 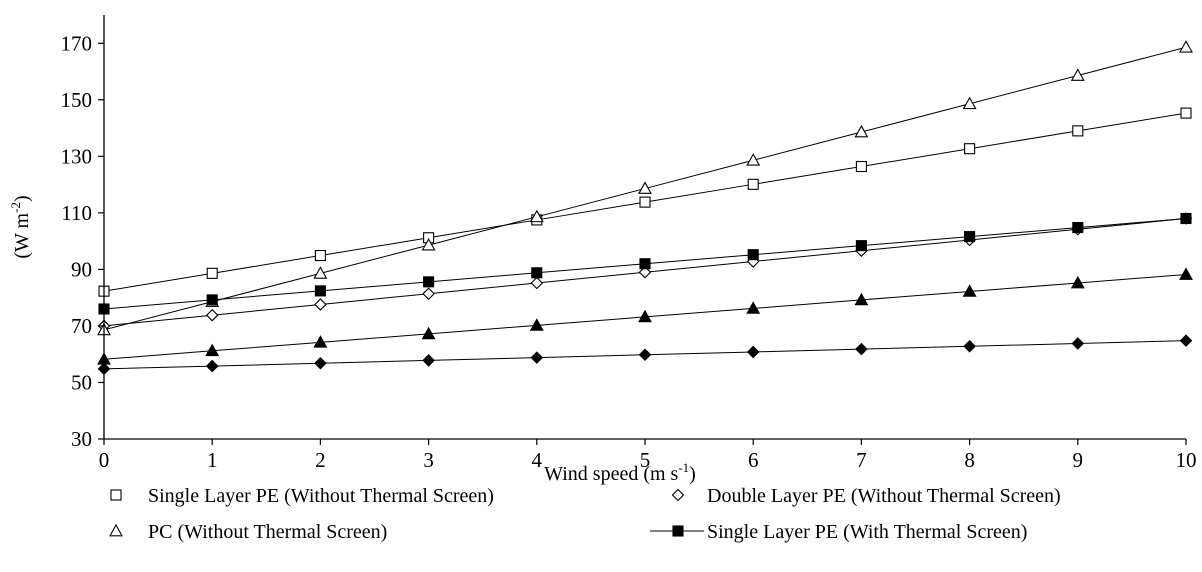 I want to click on legend-item: Single Layer PE (With Thermal Screen), so click(x=838, y=532).